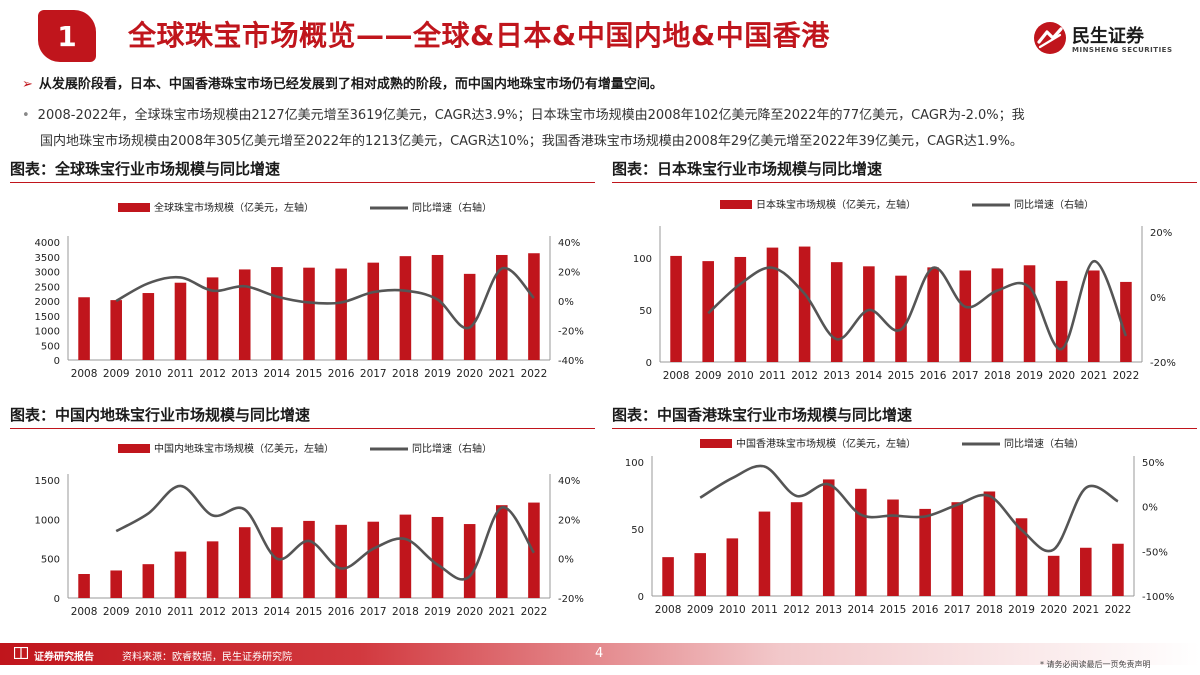  Describe the element at coordinates (341, 612) in the screenshot. I see `x-tick-label: 2016` at that location.